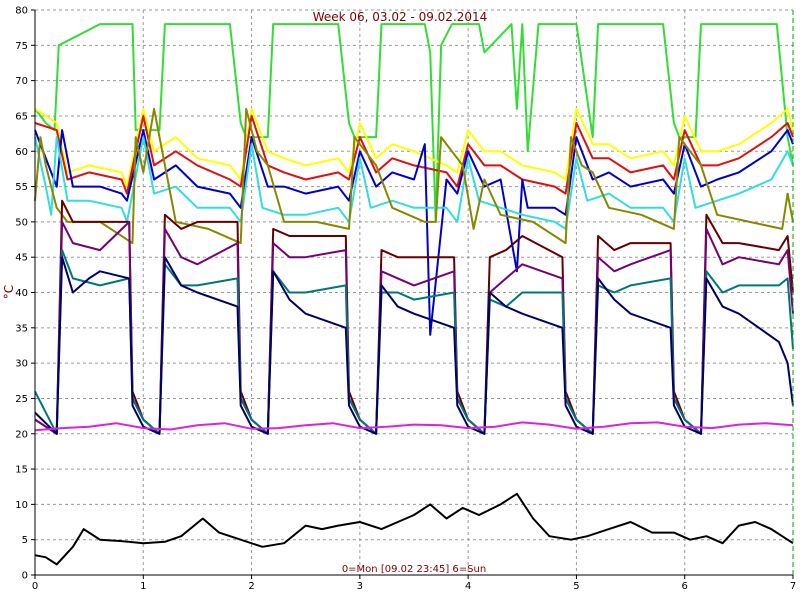  I want to click on y-tick-label: 65, so click(21, 116).